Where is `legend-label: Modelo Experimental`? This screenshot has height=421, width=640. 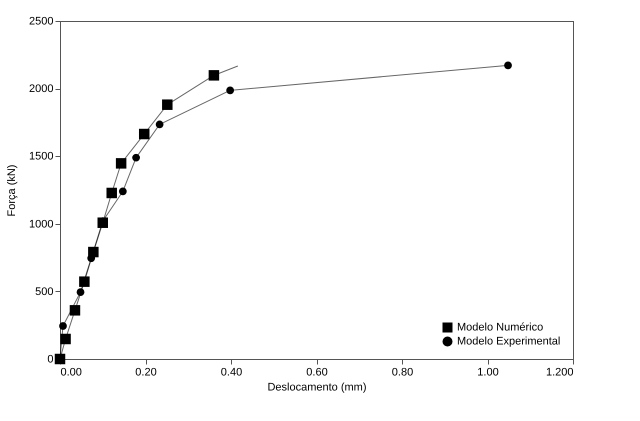 legend-label: Modelo Experimental is located at coordinates (508, 342).